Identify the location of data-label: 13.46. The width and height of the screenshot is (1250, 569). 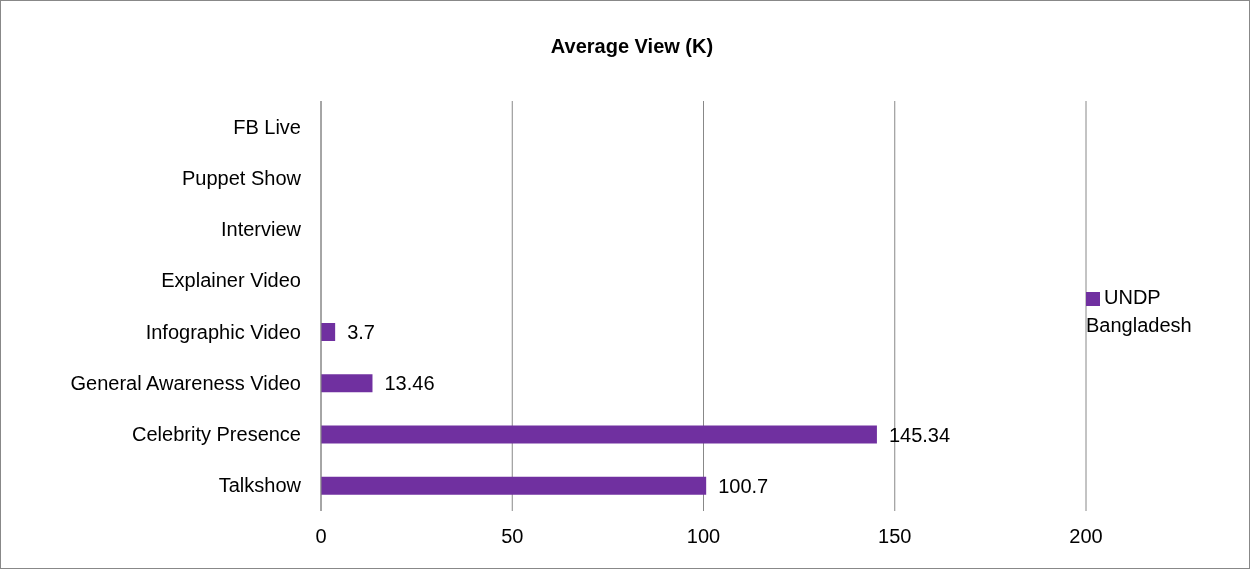
(409, 383).